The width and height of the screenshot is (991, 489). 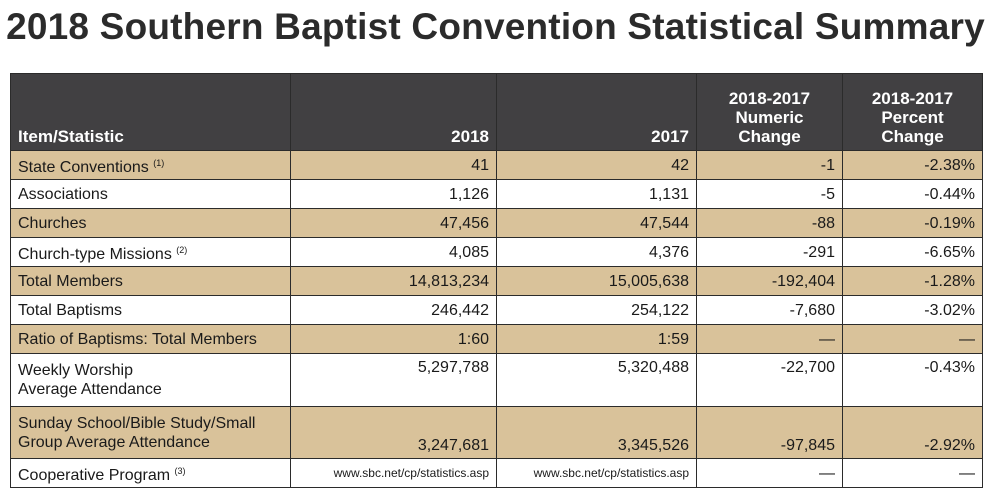 What do you see at coordinates (912, 281) in the screenshot?
I see `value-percent-change: -1.28%` at bounding box center [912, 281].